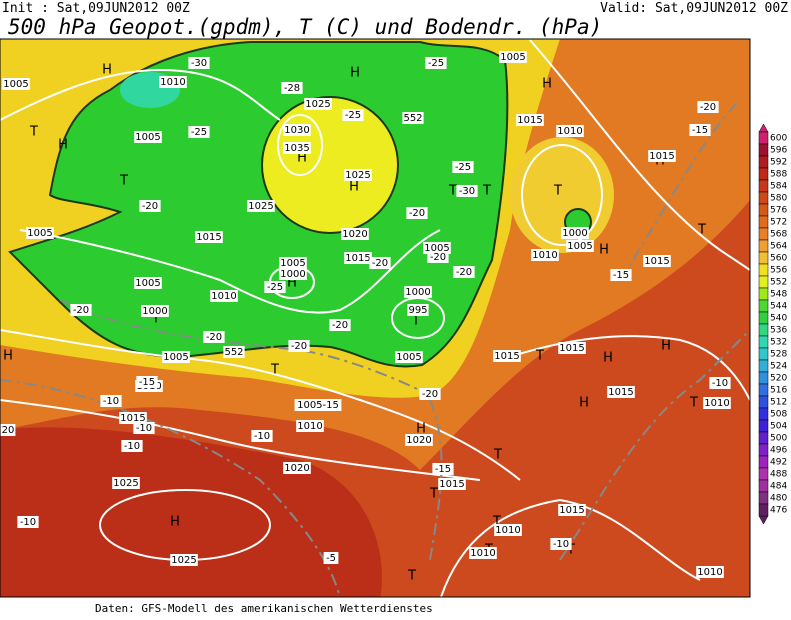  What do you see at coordinates (354, 234) in the screenshot?
I see `contour-label: 1020` at bounding box center [354, 234].